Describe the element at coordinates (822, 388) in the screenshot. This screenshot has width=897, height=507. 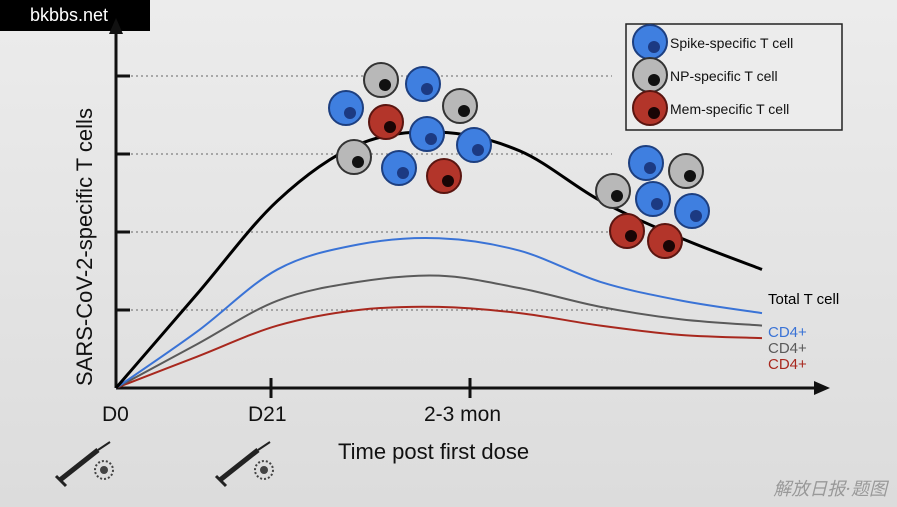
I see `x-axis-arrow-icon` at that location.